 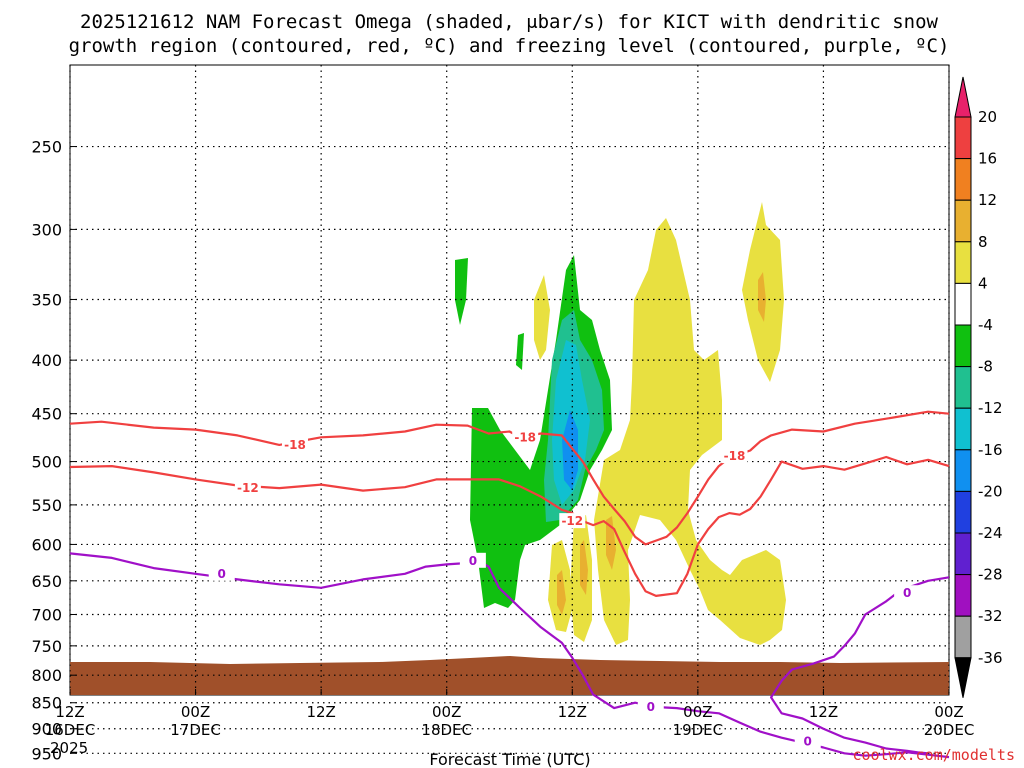 What do you see at coordinates (46, 729) in the screenshot?
I see `y-tick-label: 900` at bounding box center [46, 729].